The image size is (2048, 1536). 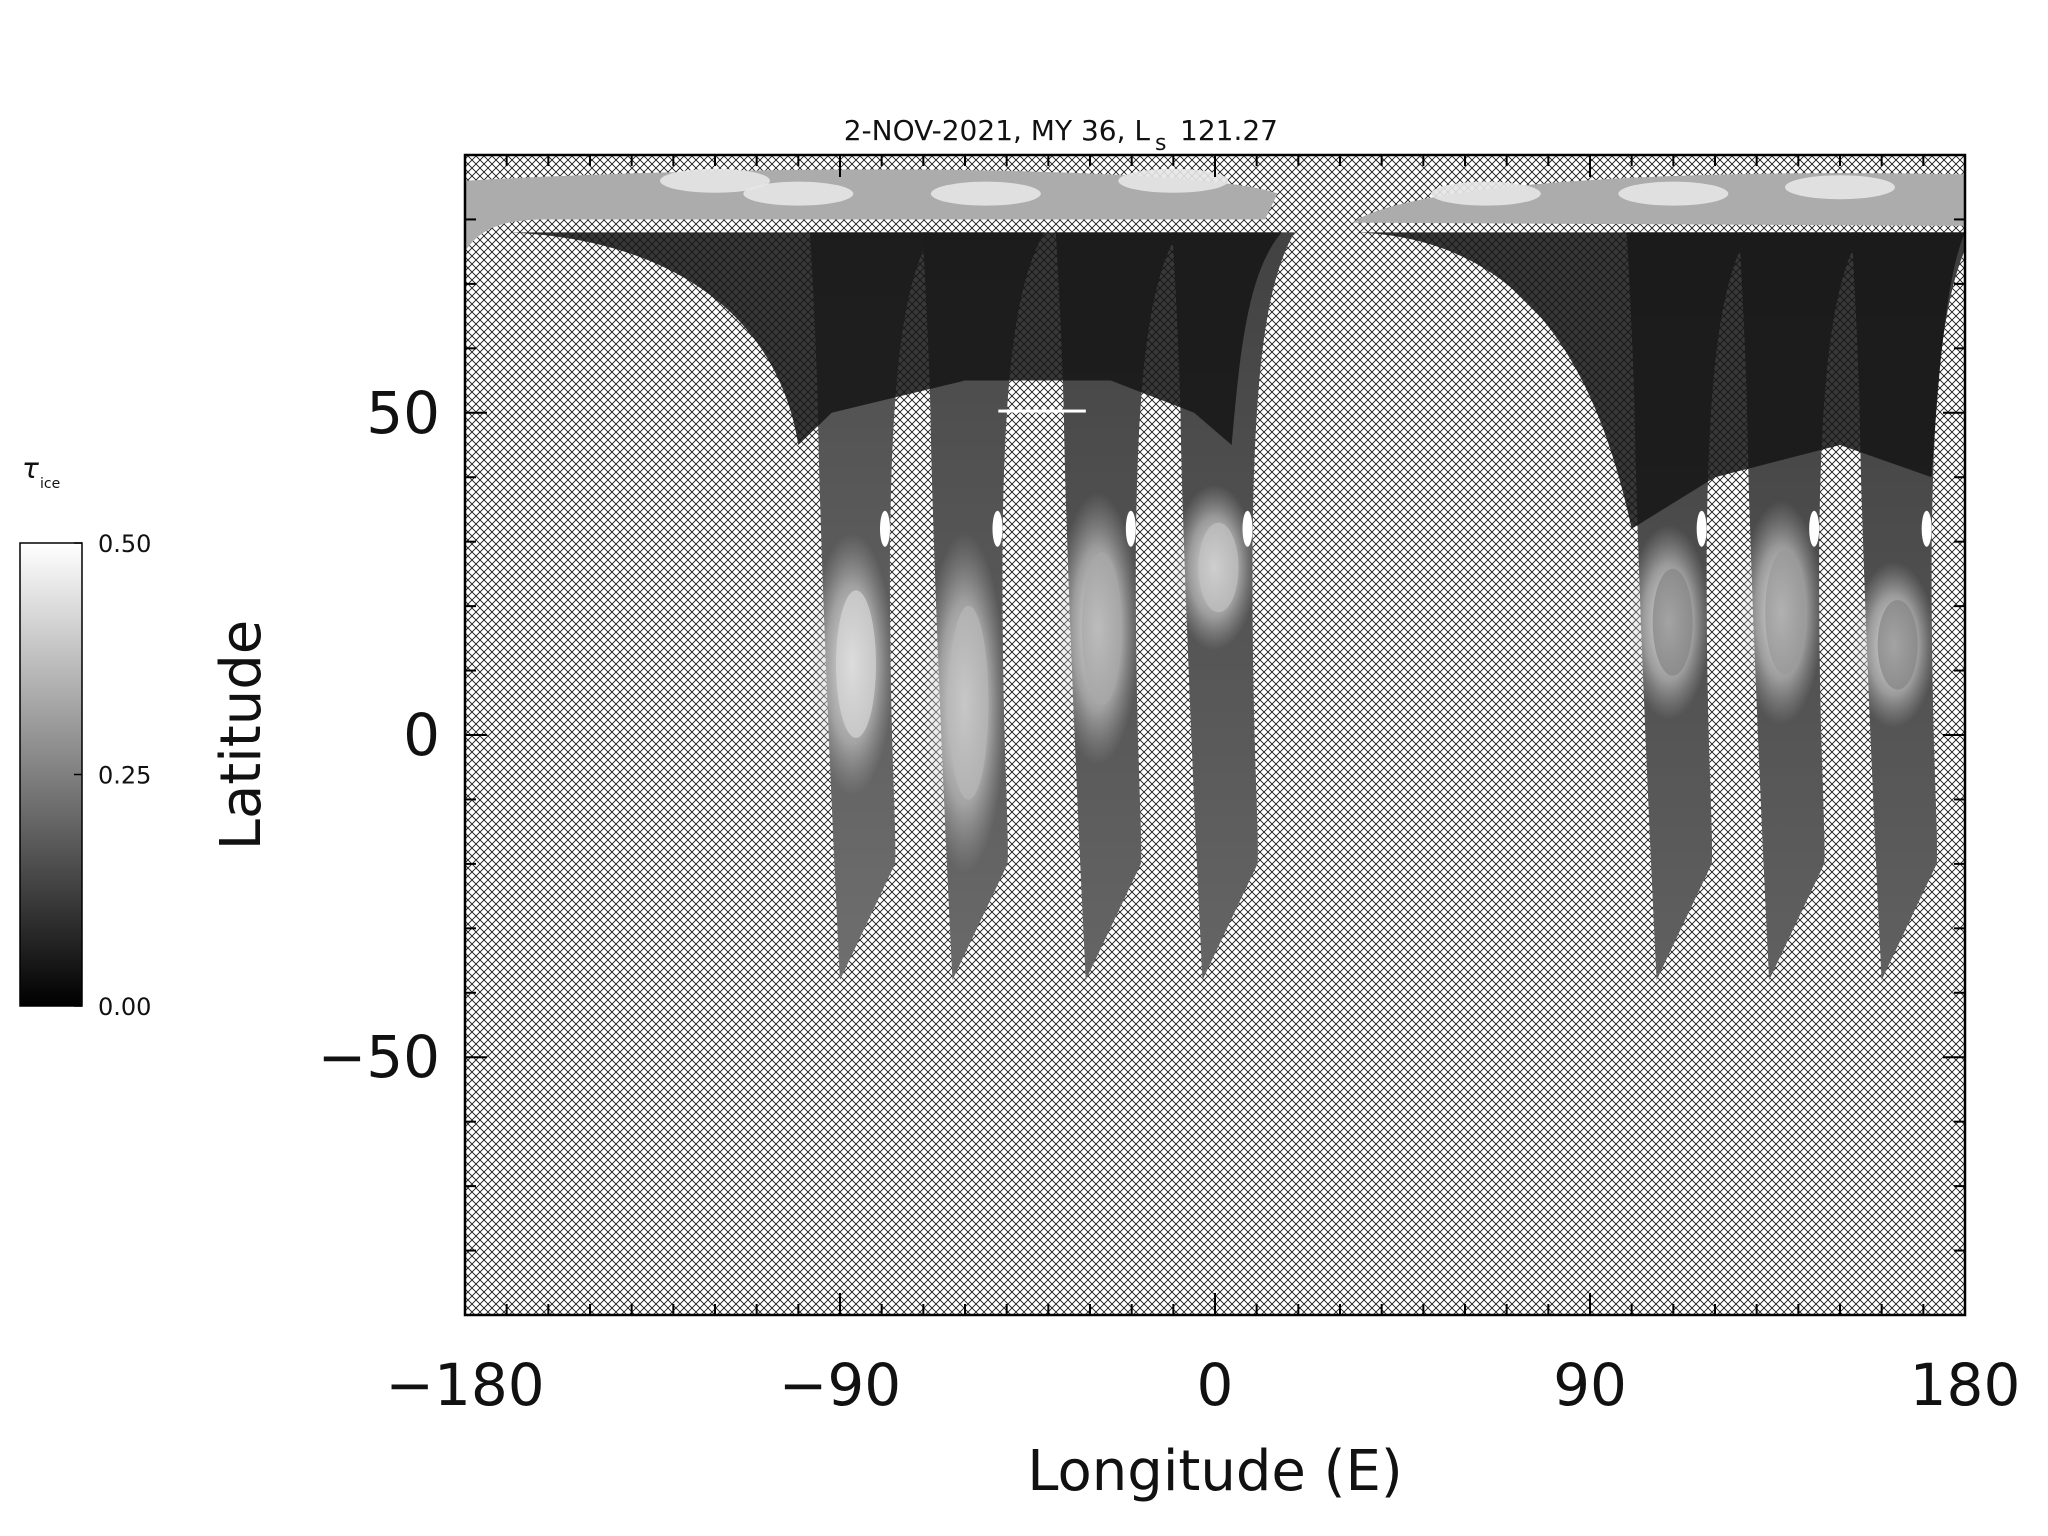 I want to click on north-shadow-west, so click(x=894, y=338).